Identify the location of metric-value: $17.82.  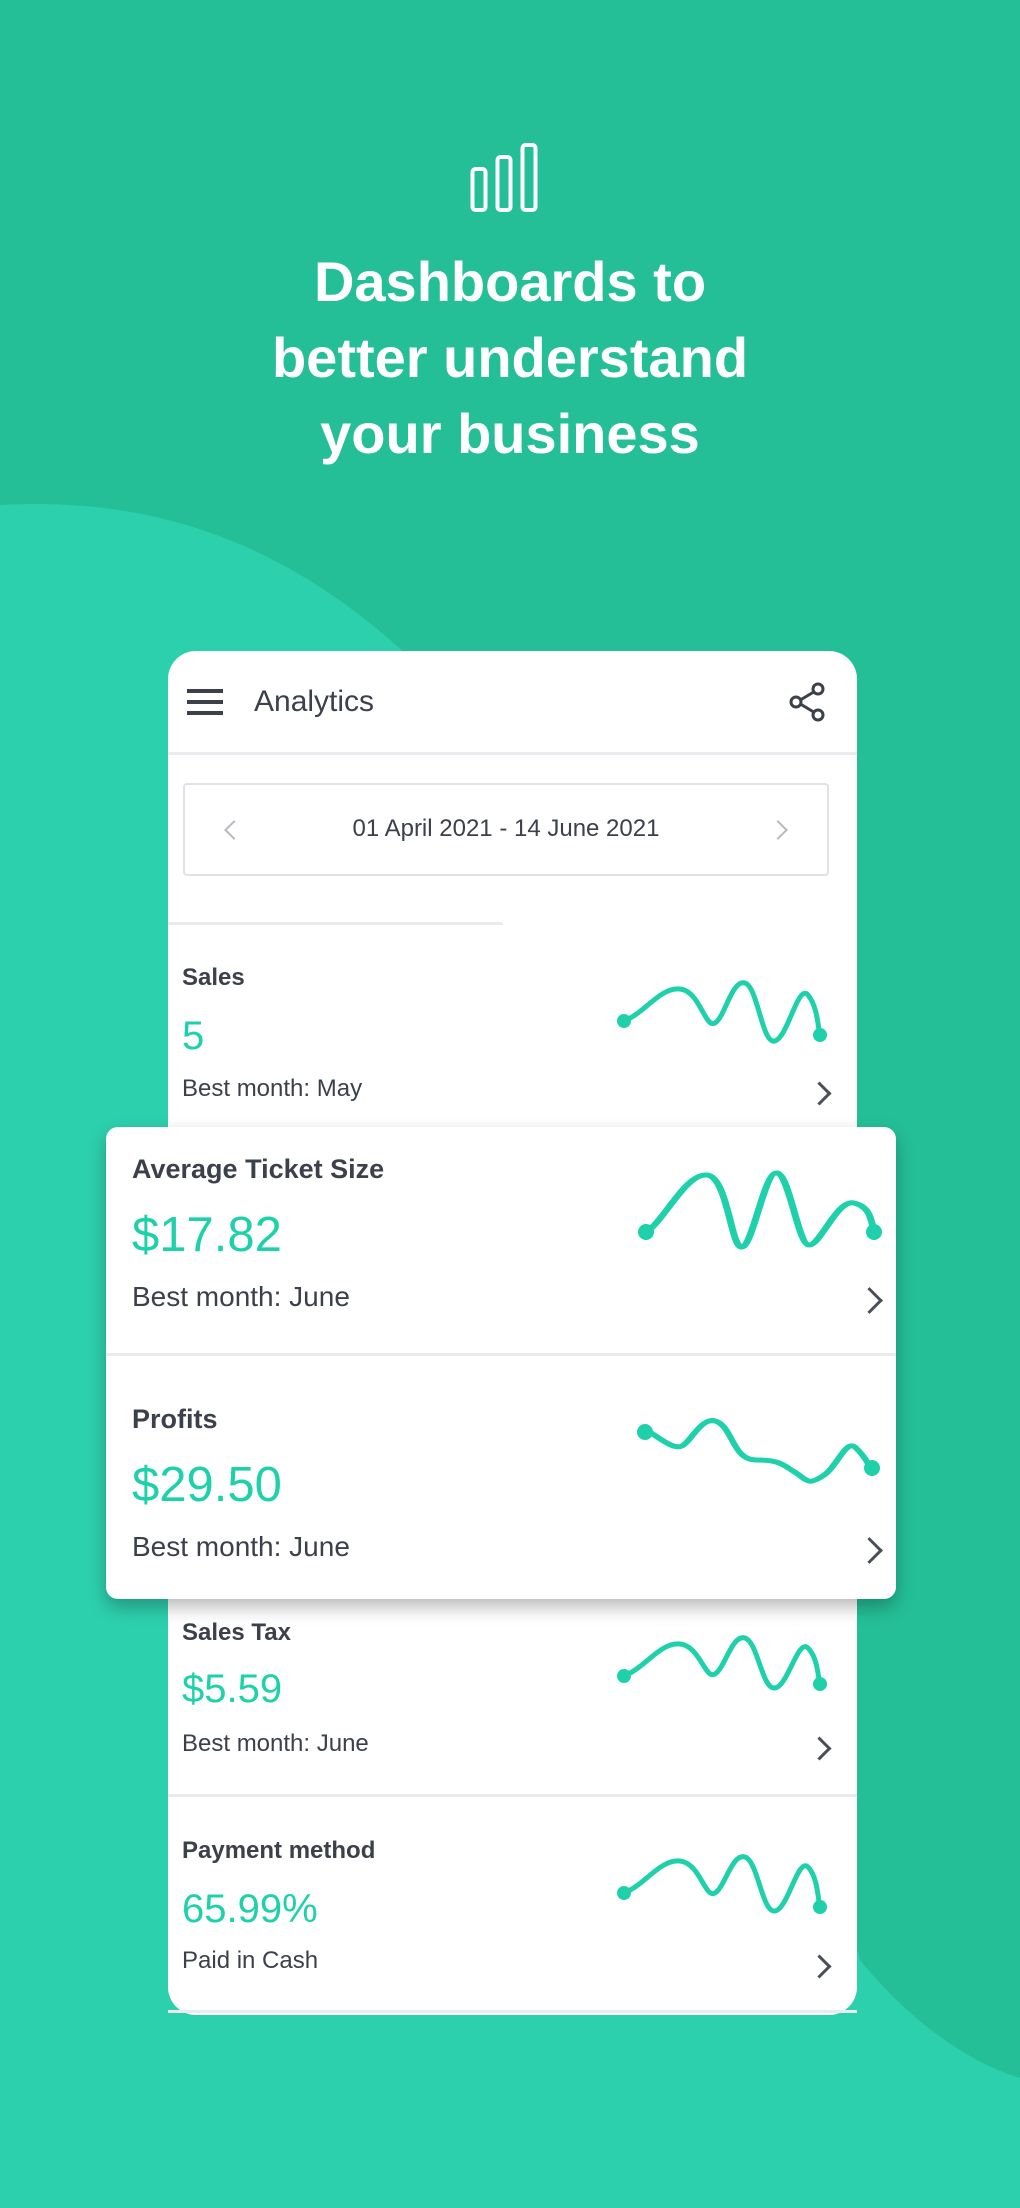
(207, 1235).